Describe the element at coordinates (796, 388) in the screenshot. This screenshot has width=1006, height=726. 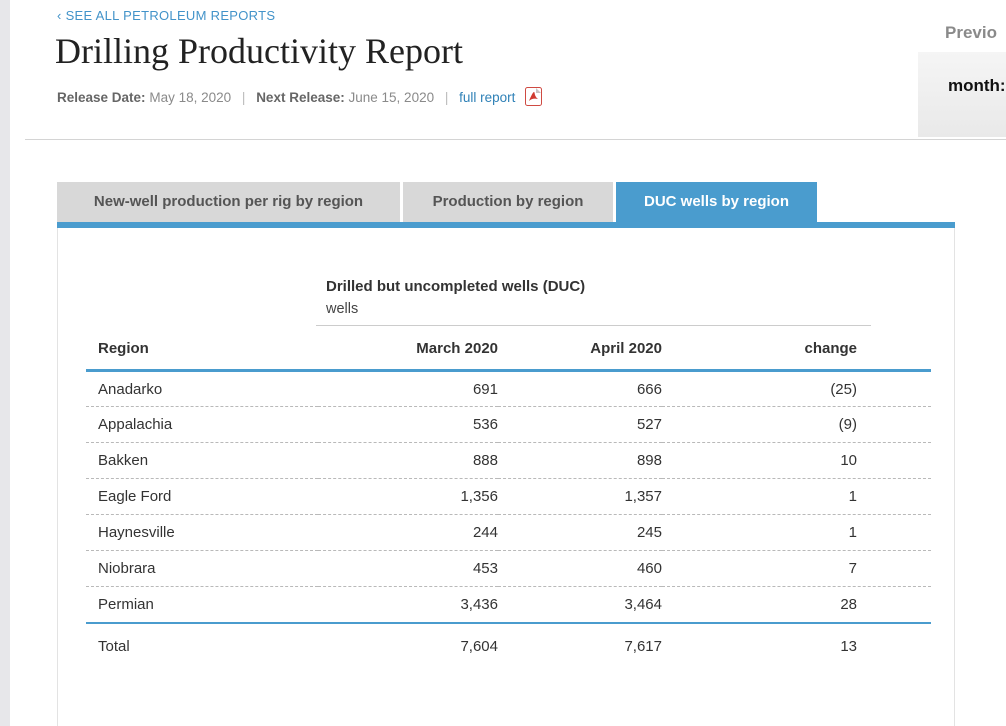
I see `change-cell: (25)` at that location.